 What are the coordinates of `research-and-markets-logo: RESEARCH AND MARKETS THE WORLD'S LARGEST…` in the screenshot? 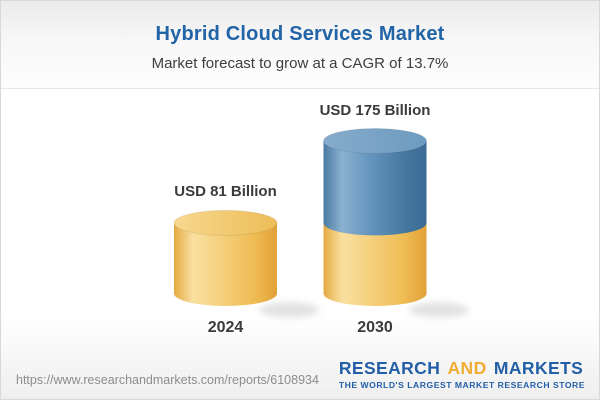 It's located at (461, 374).